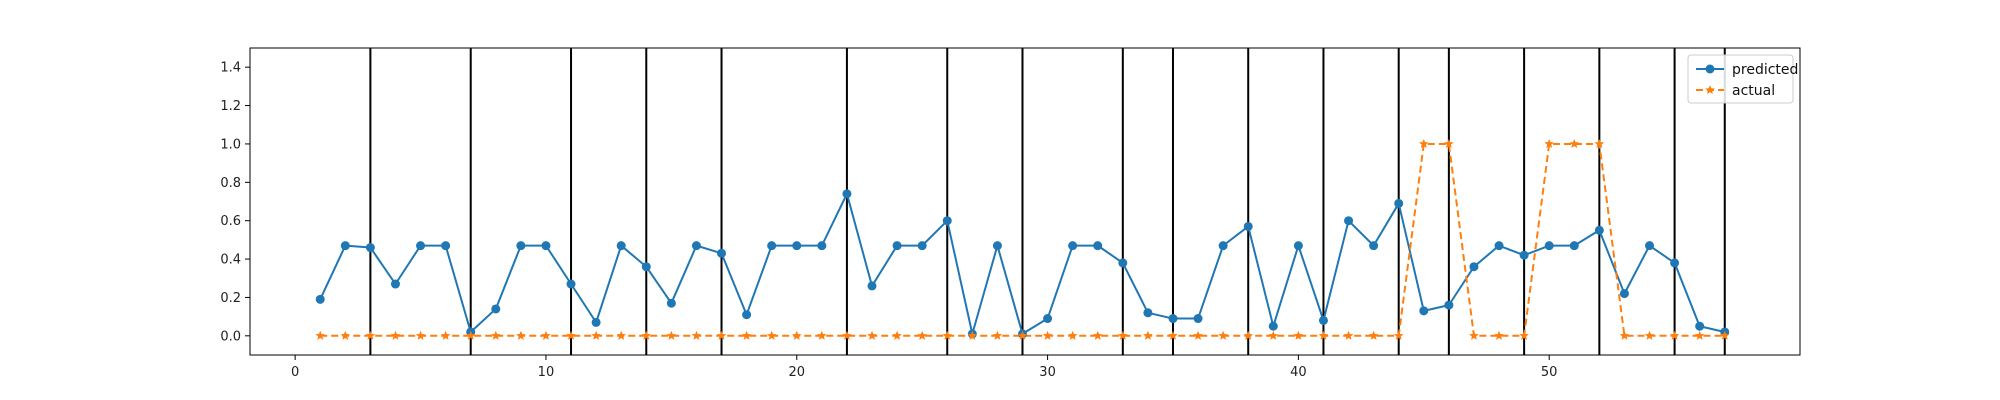 The image size is (2000, 400). Describe the element at coordinates (924, 367) in the screenshot. I see `x-axis: 0 10 20 30 40 50` at that location.